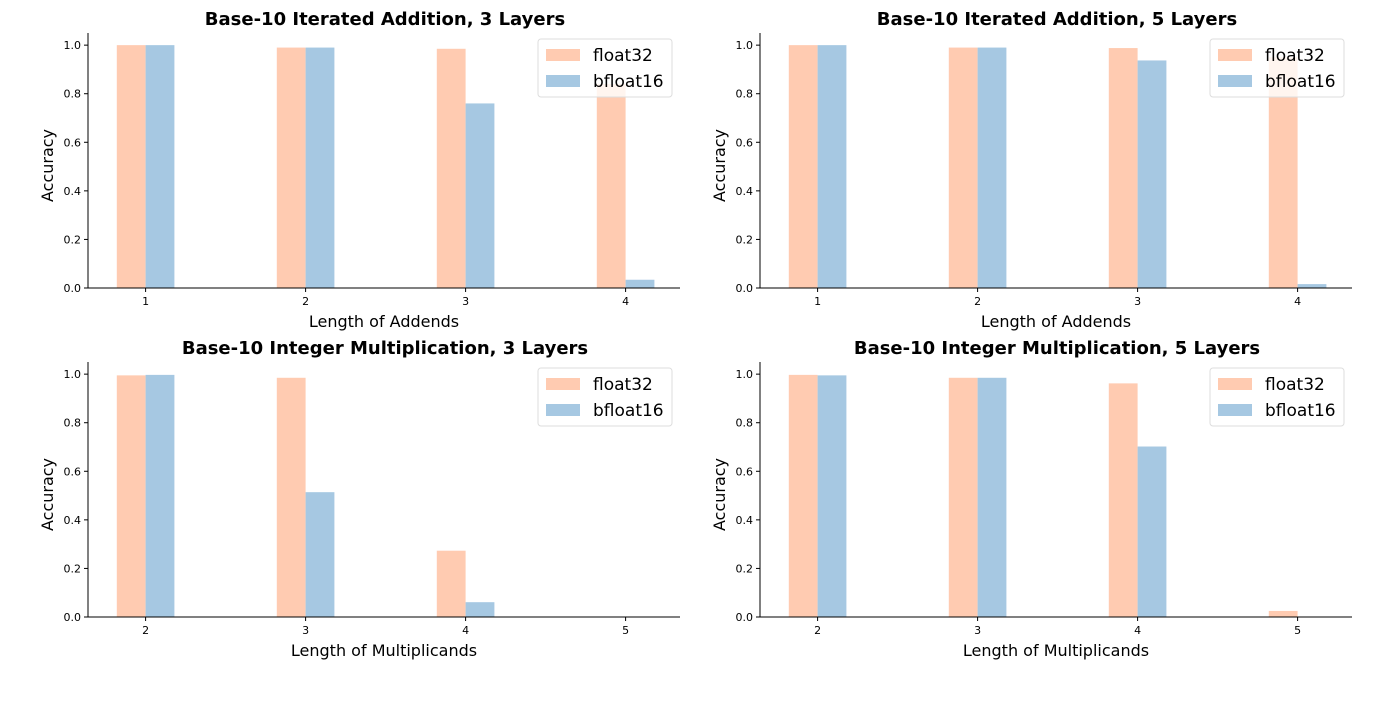  I want to click on chart-title: Base-10 Iterated Addition, 5 Layers, so click(1057, 19).